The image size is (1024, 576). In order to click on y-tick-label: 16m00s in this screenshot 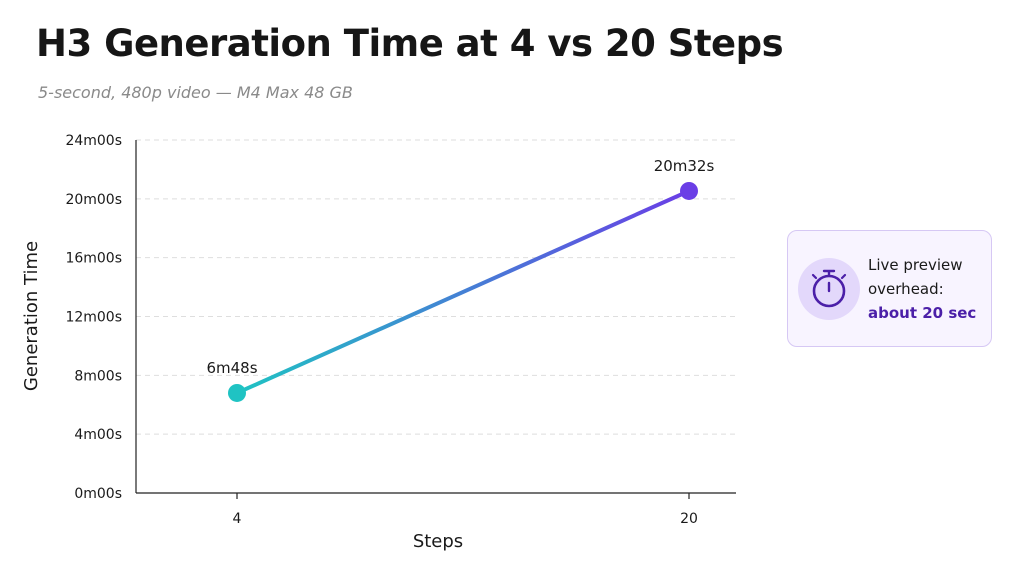, I will do `click(93, 259)`.